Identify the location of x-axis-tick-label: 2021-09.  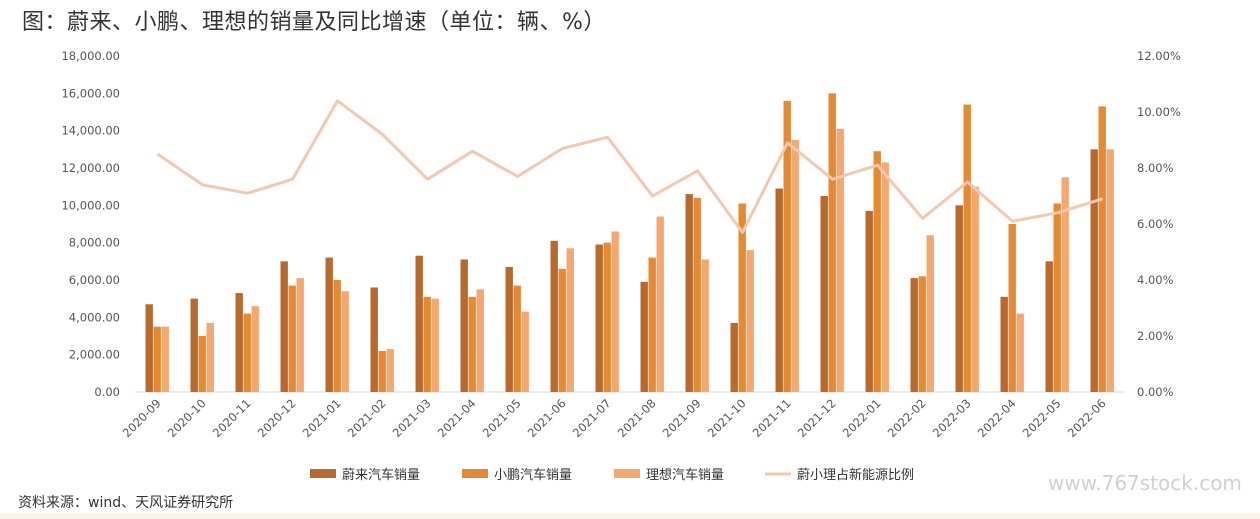
(682, 418).